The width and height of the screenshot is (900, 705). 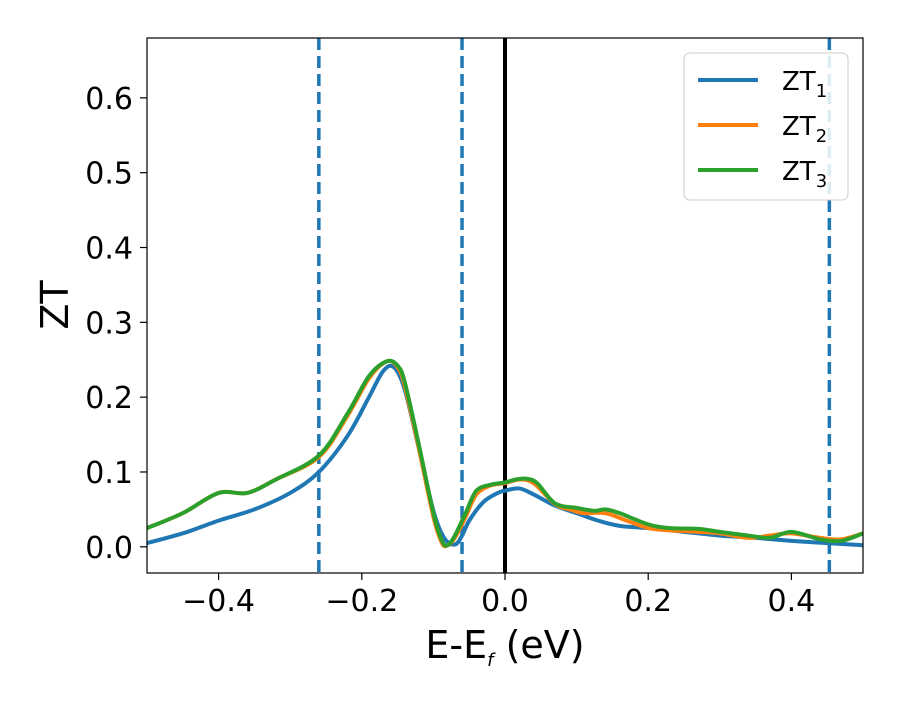 I want to click on x-axis-label: E-Ef (eV), so click(x=504, y=647).